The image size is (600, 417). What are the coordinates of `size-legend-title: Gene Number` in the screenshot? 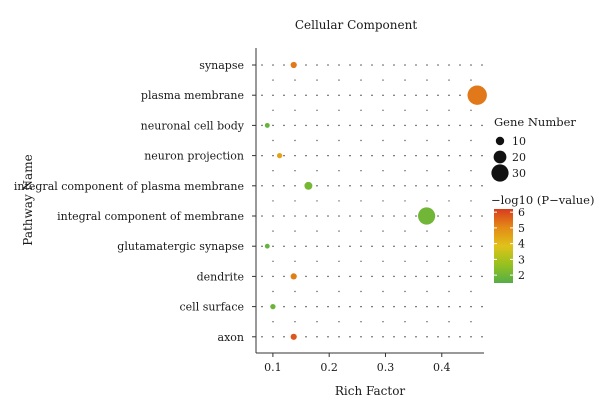 It's located at (535, 122).